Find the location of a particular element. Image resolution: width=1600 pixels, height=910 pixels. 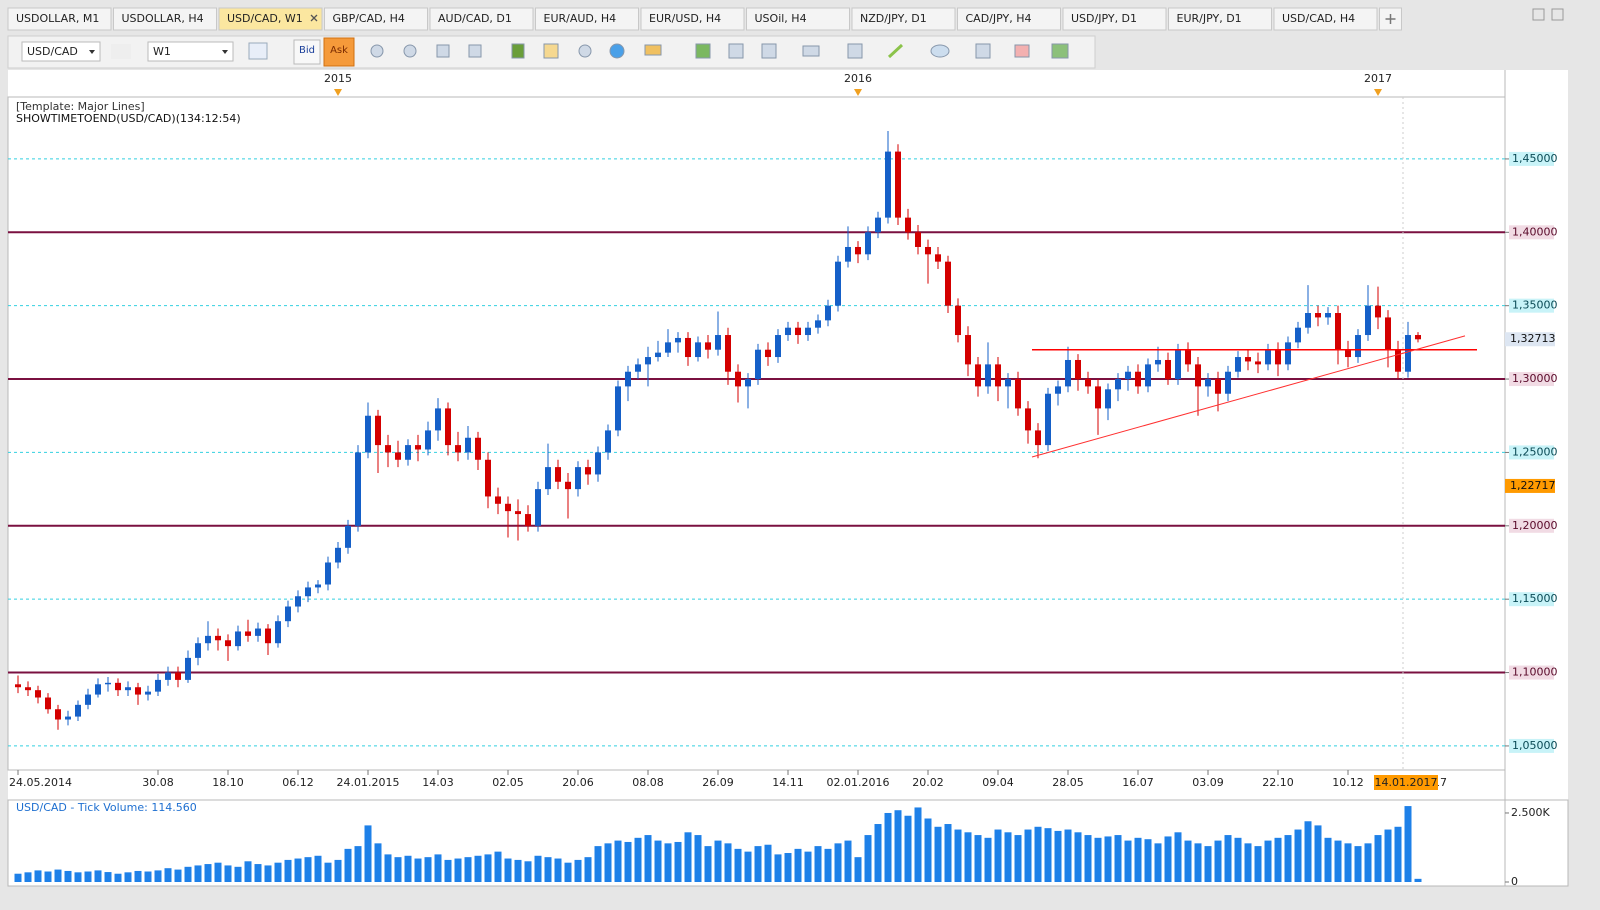

cursor-label: 14.01.2017 is located at coordinates (1406, 782).